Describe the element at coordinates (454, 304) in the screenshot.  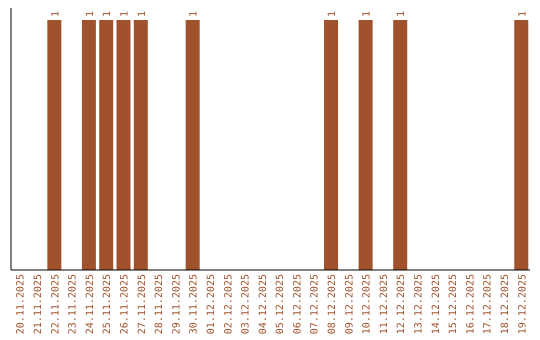
I see `x-tick-label: 15.12.2025` at that location.